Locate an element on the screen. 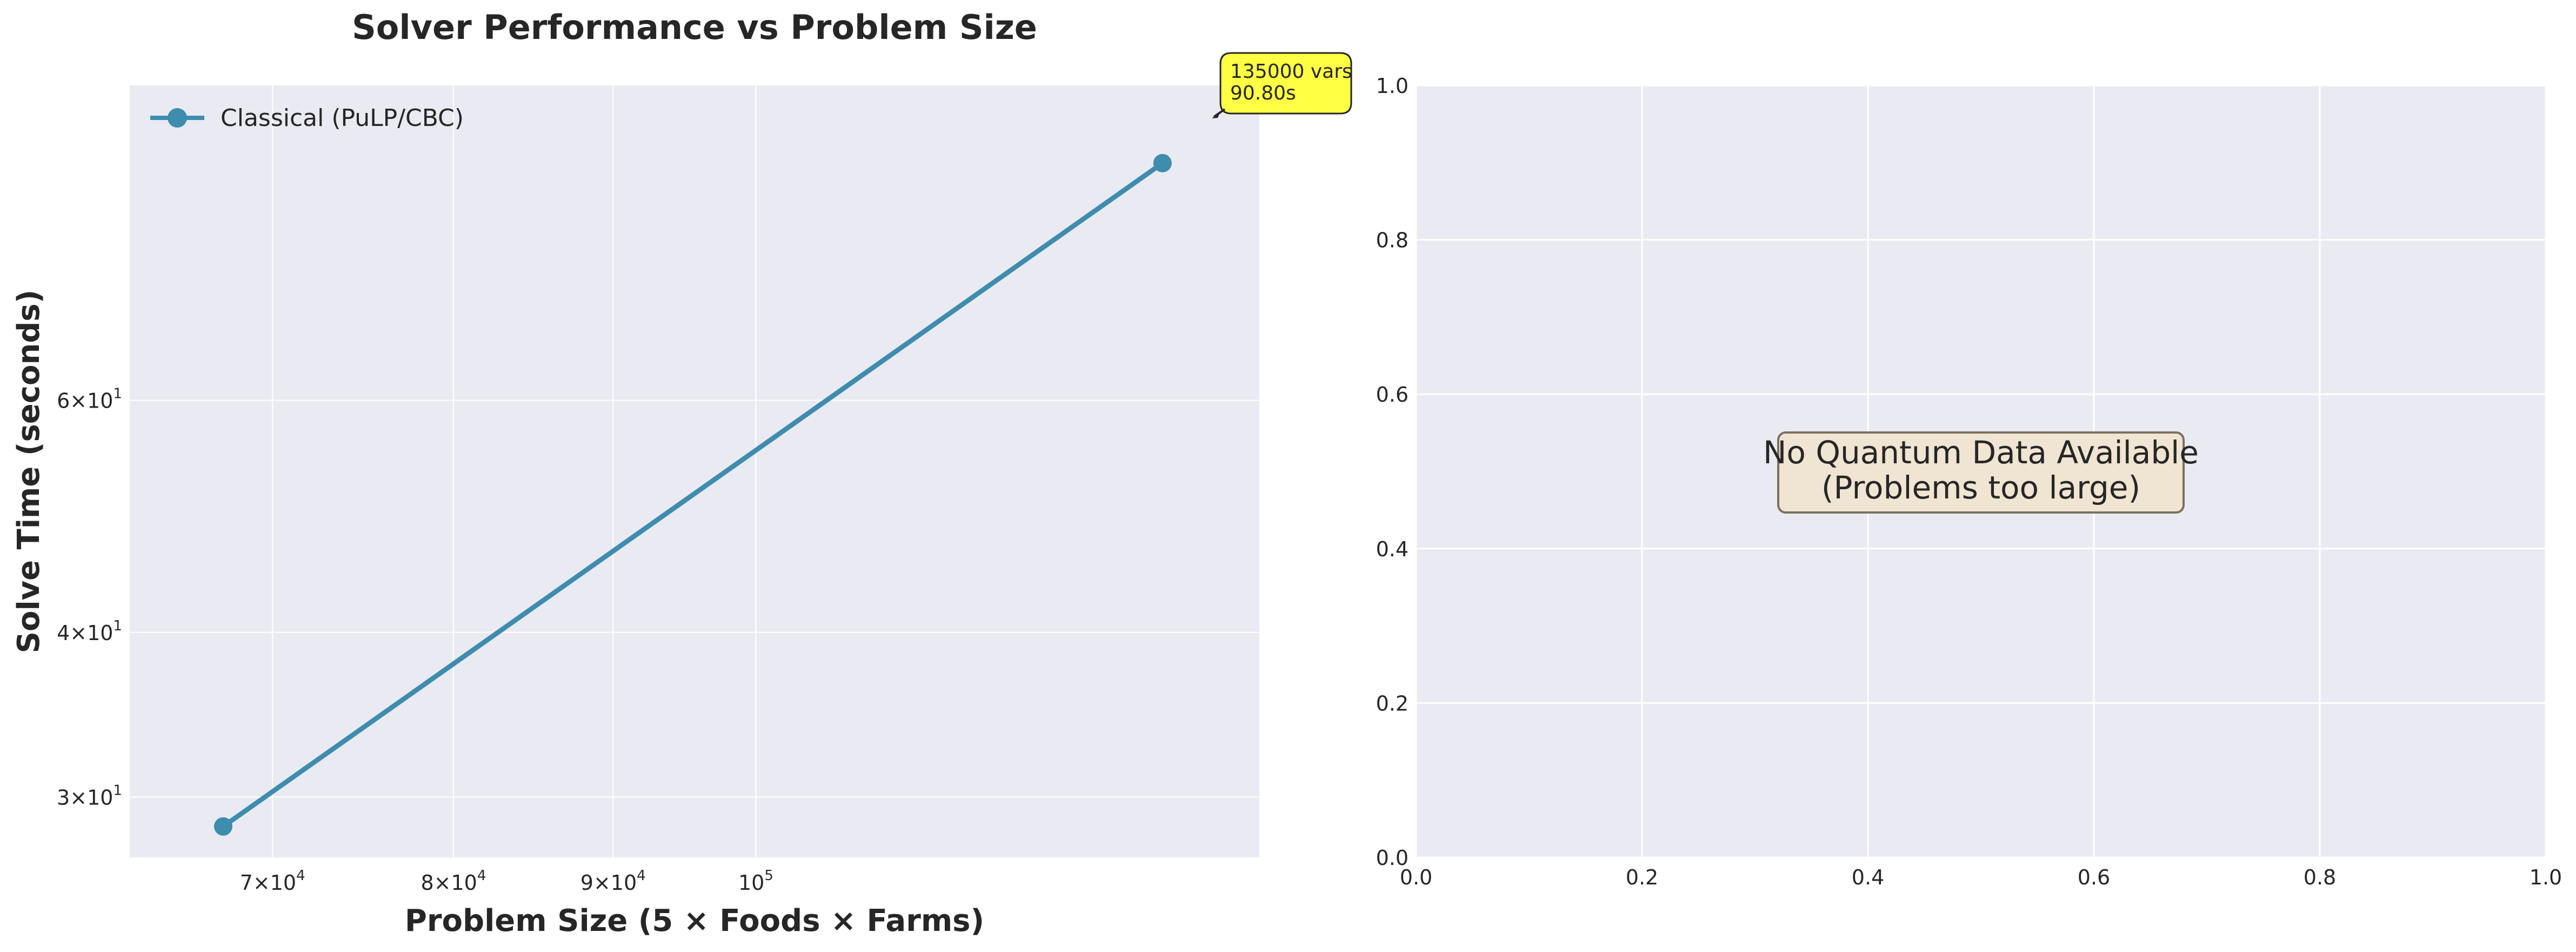 This screenshot has width=2576, height=952. x-tick-label: 0.8 is located at coordinates (2320, 877).